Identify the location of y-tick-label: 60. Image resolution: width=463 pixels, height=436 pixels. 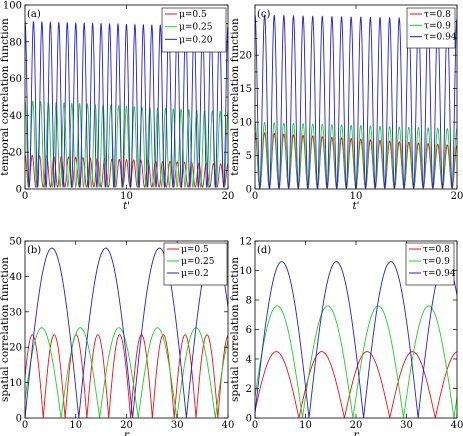
(15, 79).